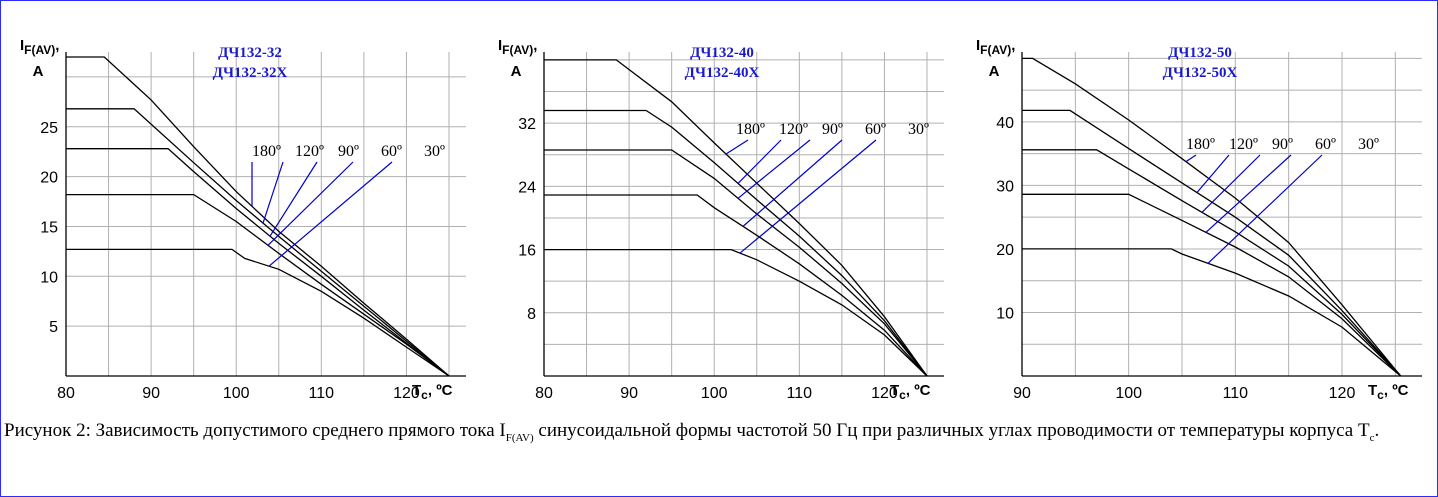  Describe the element at coordinates (348, 151) in the screenshot. I see `angle-label-1-3: 90º` at that location.